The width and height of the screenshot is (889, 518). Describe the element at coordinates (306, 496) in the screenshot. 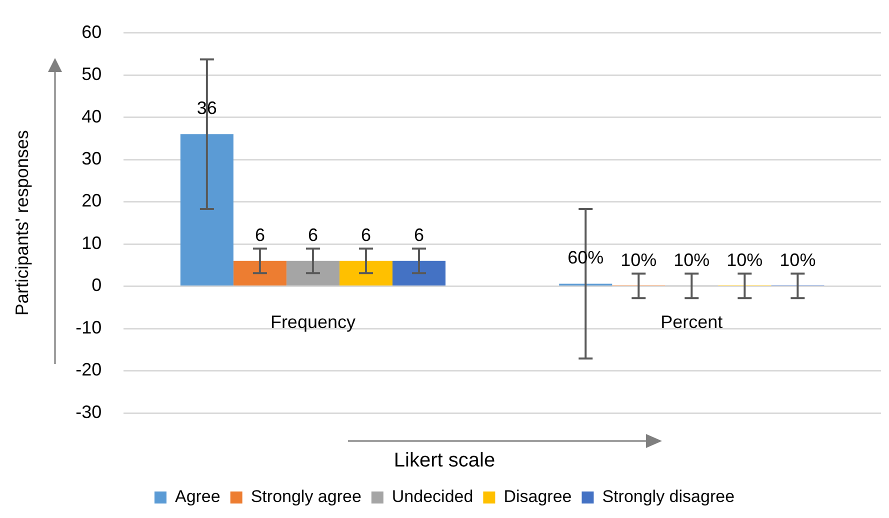

I see `legend-label: Strongly agree` at that location.